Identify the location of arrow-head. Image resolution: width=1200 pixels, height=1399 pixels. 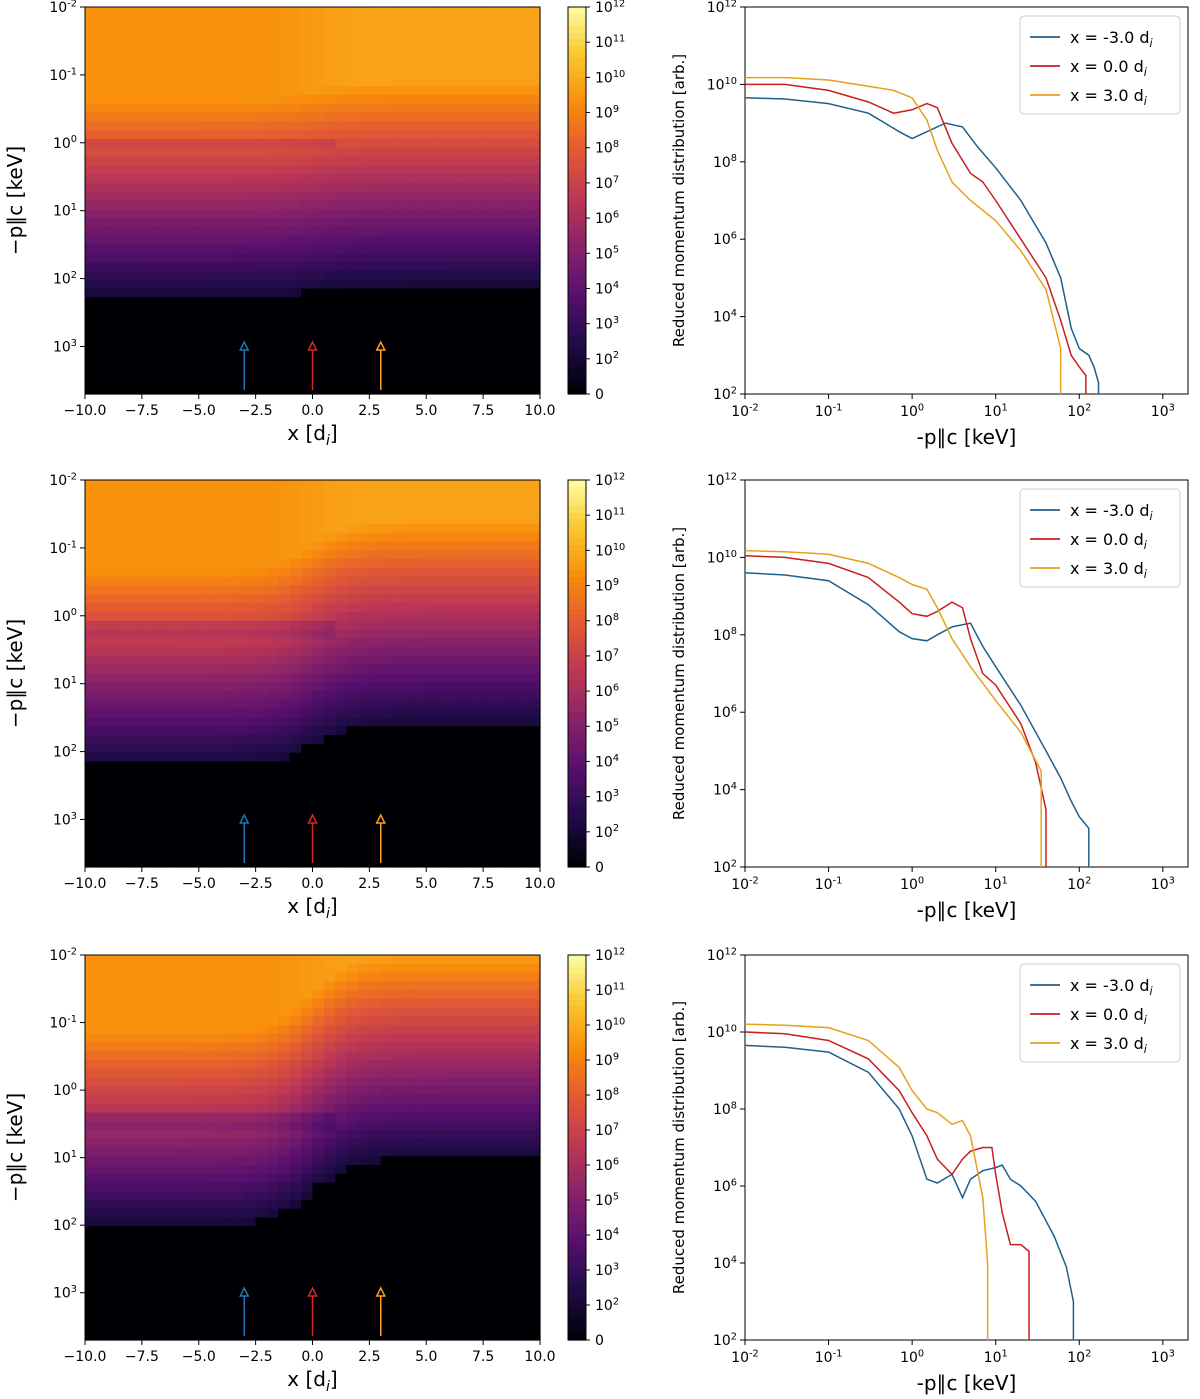
(380, 345).